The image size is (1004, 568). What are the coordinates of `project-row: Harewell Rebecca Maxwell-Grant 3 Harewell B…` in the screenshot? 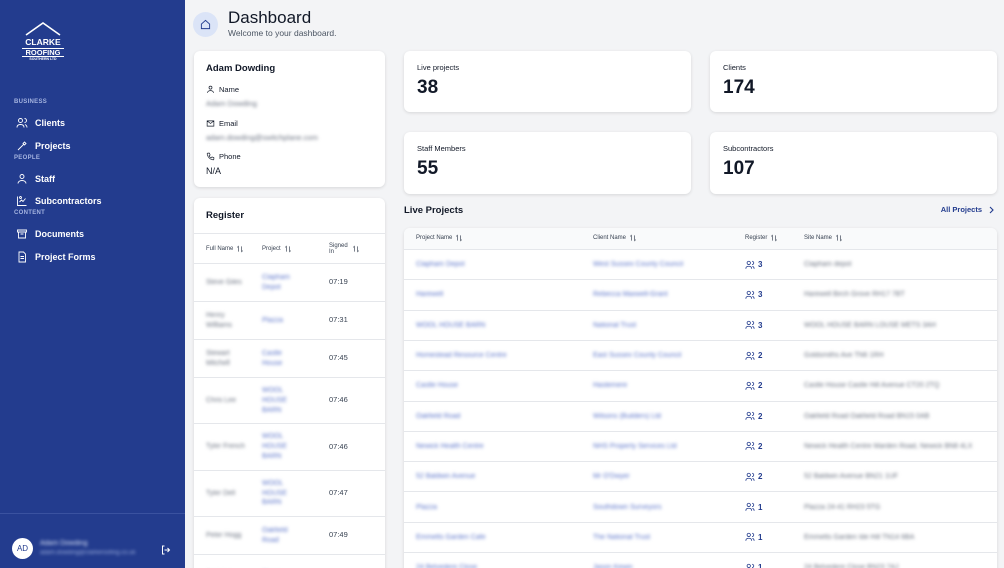 It's located at (700, 294).